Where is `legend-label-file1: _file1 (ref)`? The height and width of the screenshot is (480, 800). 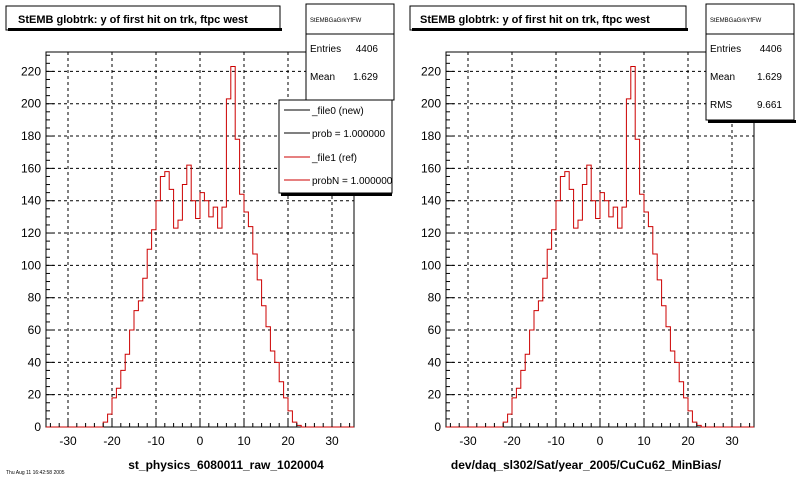
legend-label-file1: _file1 (ref) is located at coordinates (334, 158).